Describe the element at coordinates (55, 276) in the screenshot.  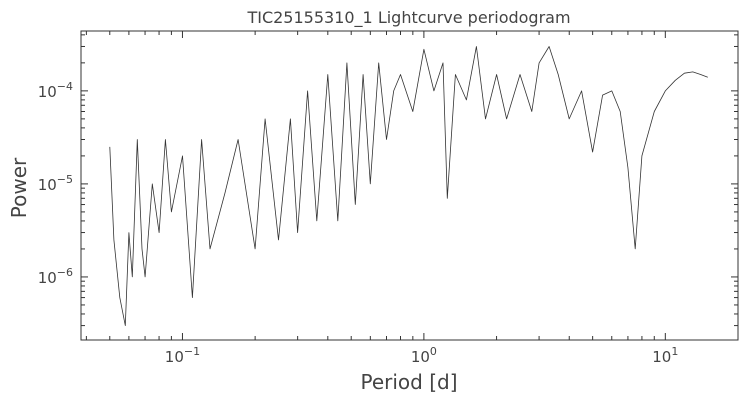
I see `y-tick-label: 10⁻⁶` at that location.